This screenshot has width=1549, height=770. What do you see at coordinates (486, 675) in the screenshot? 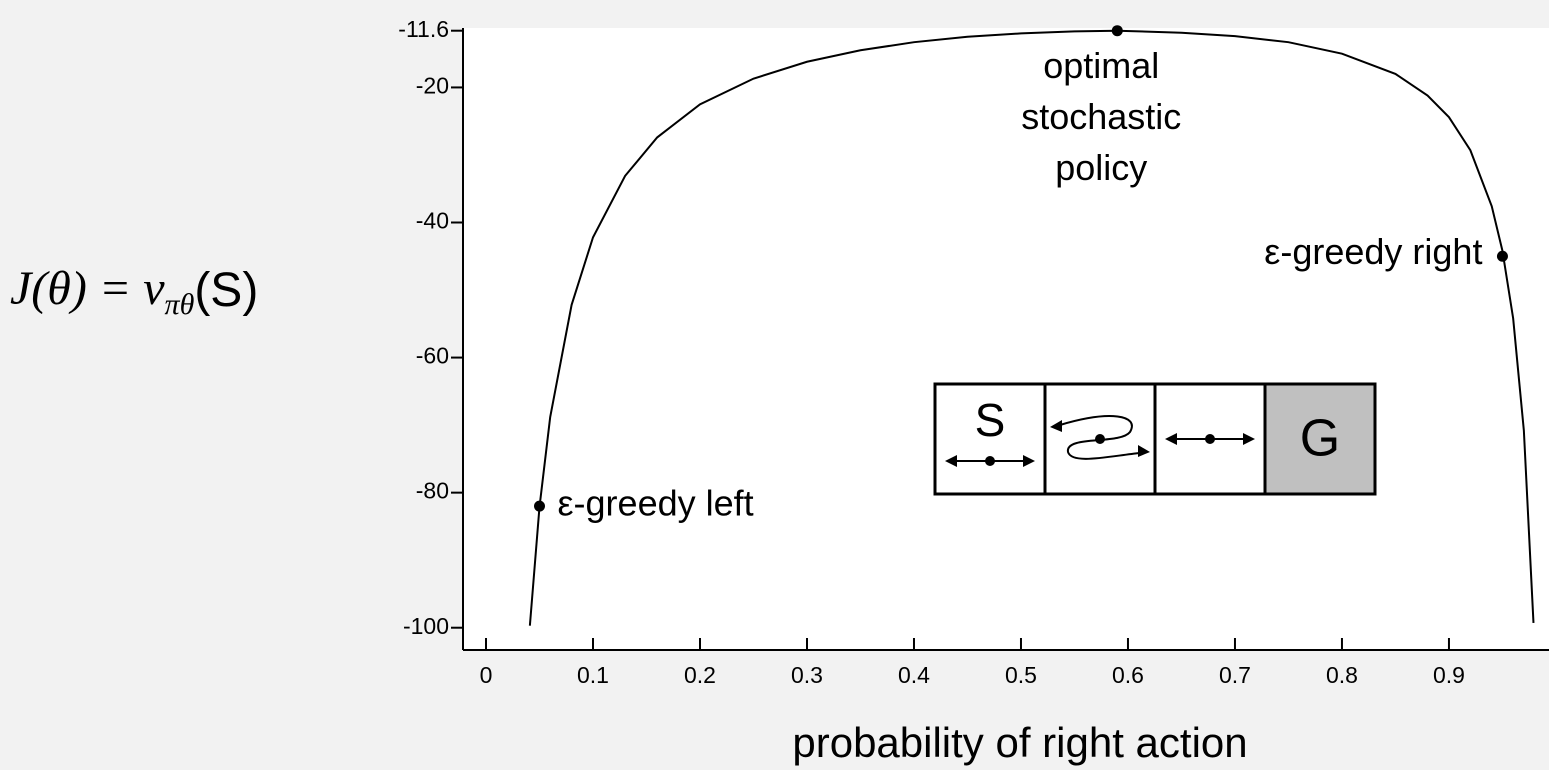
I see `x-tick-label: 0` at bounding box center [486, 675].